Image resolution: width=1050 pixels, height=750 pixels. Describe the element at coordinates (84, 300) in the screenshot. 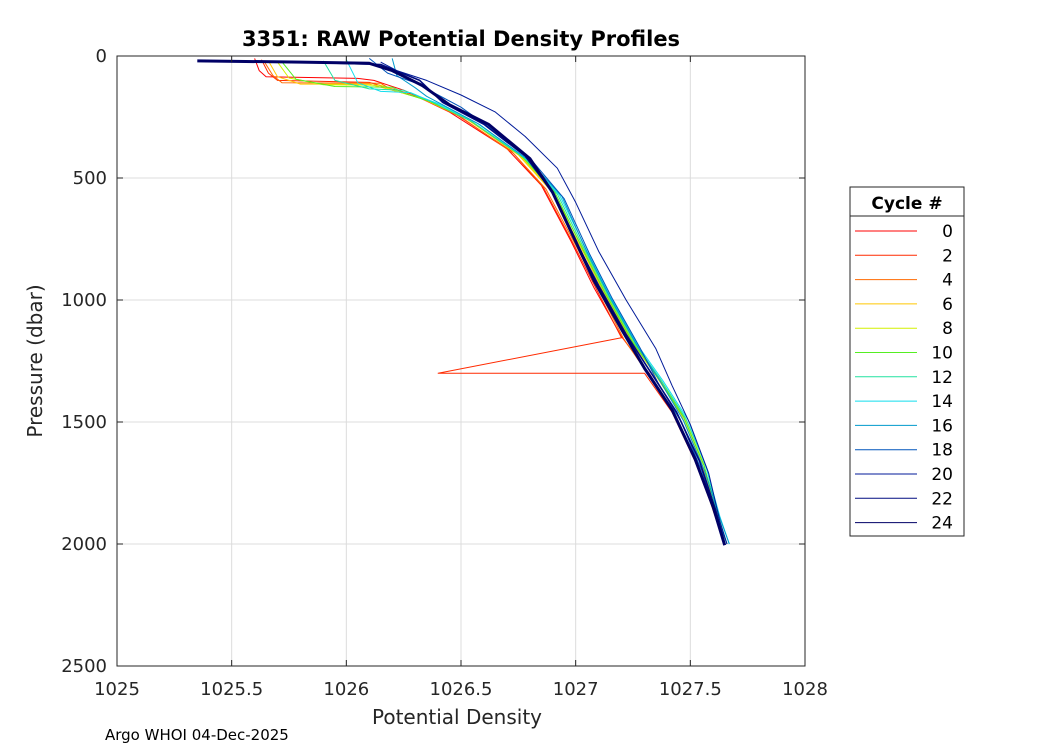

I see `y-tick-label: 1000` at that location.